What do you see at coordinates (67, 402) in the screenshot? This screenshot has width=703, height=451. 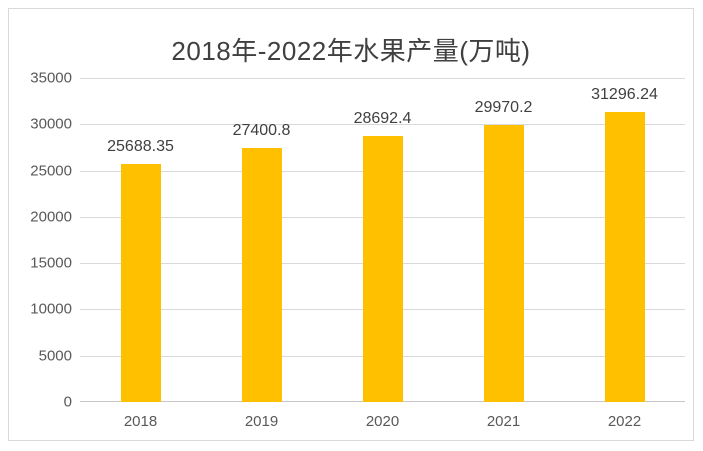 I see `y-axis-label: 0` at bounding box center [67, 402].